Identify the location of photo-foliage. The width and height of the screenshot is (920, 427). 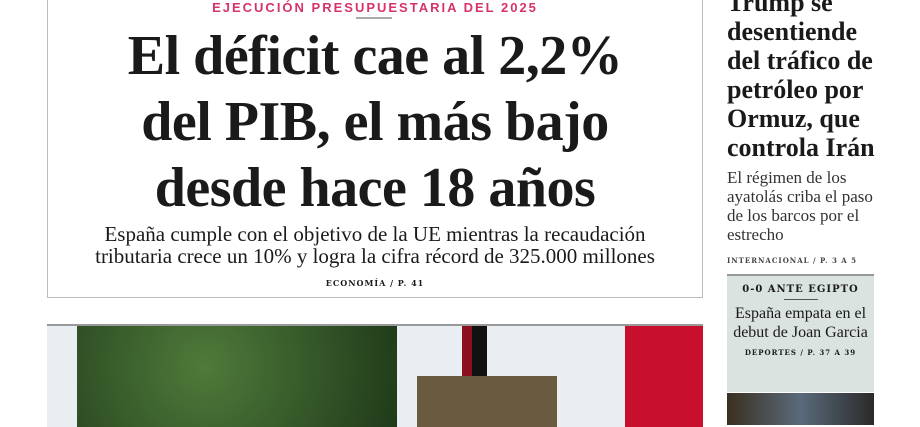
(237, 376).